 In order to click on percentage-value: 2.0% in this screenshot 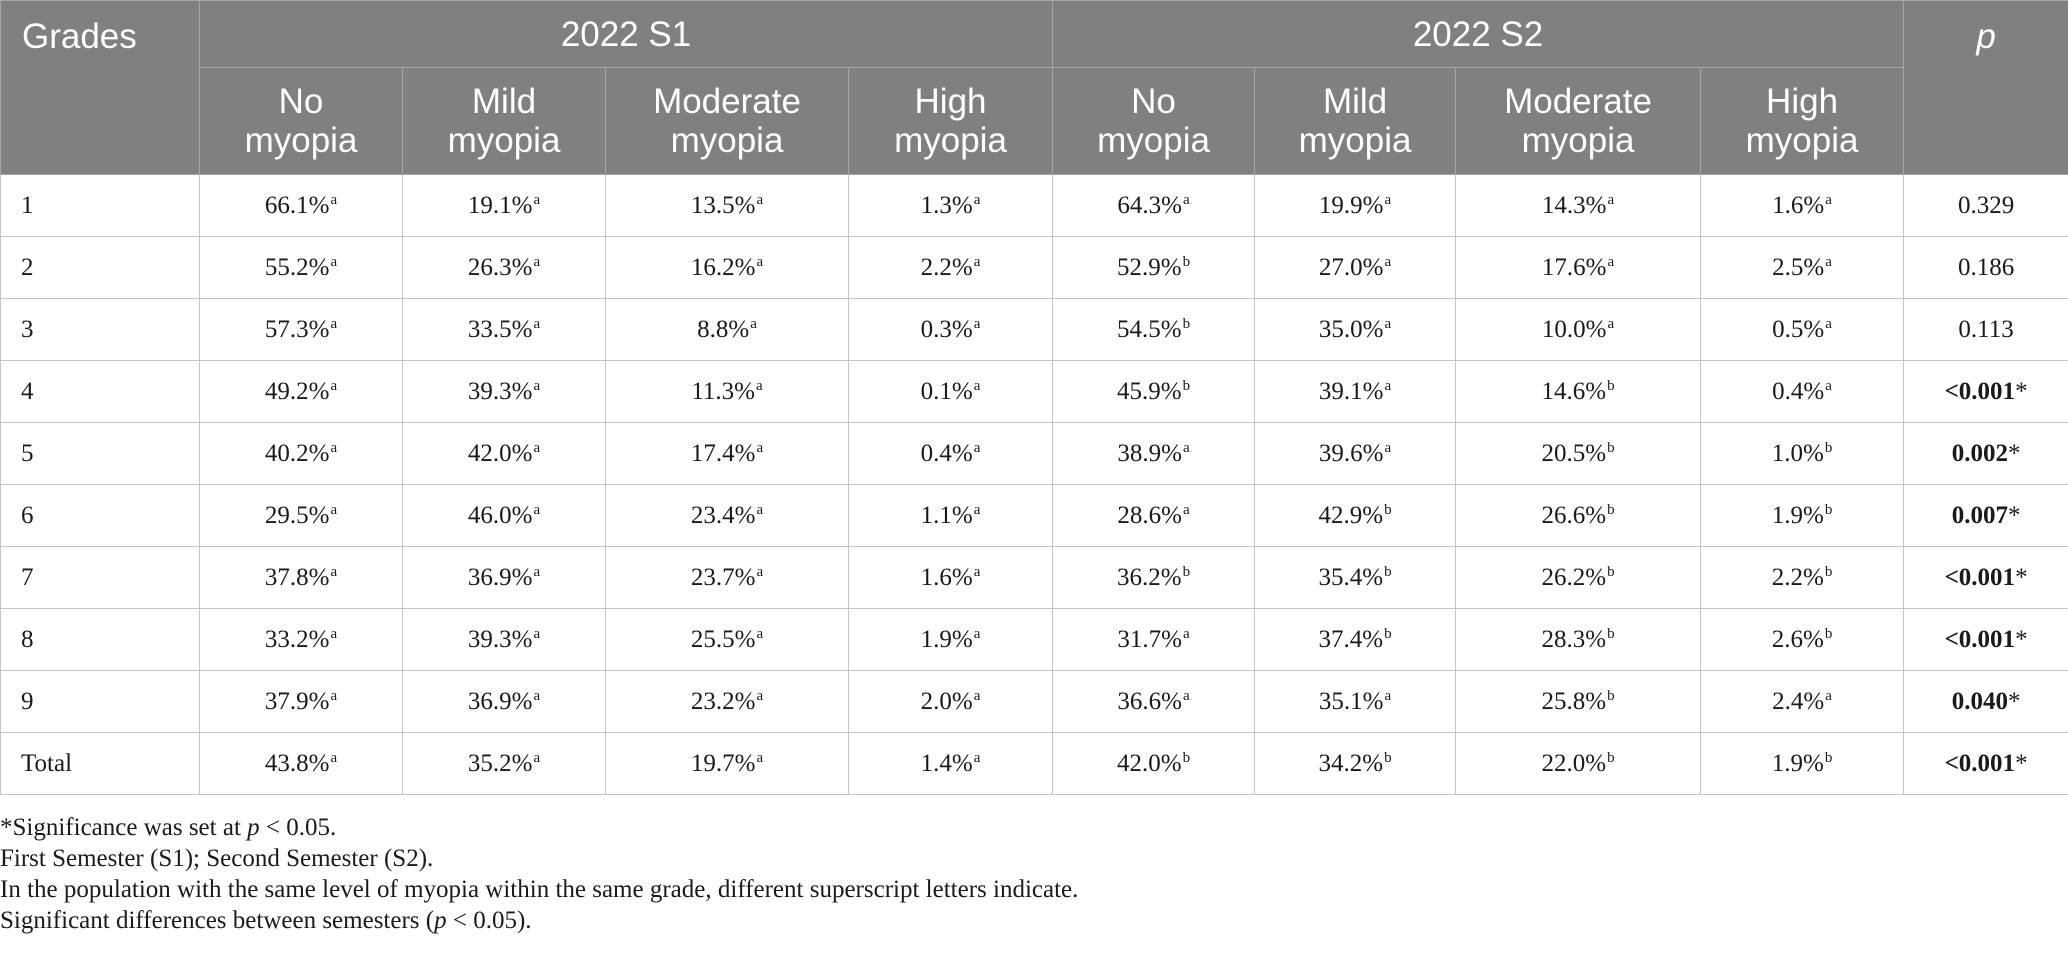, I will do `click(946, 701)`.